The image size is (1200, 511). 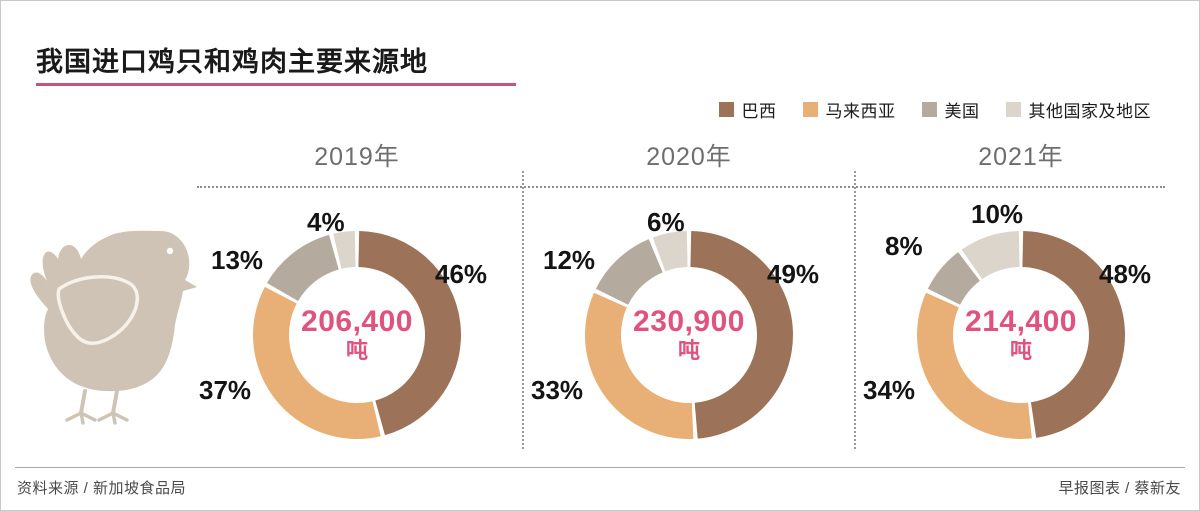 I want to click on title-block: 我国进口鸡只和鸡肉主要来源地, so click(x=276, y=67).